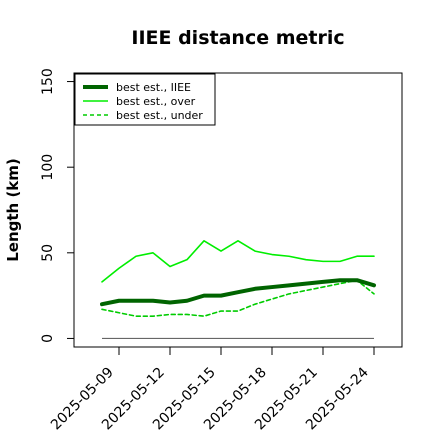 This screenshot has height=440, width=440. I want to click on y-axis-label: Length (km), so click(13, 210).